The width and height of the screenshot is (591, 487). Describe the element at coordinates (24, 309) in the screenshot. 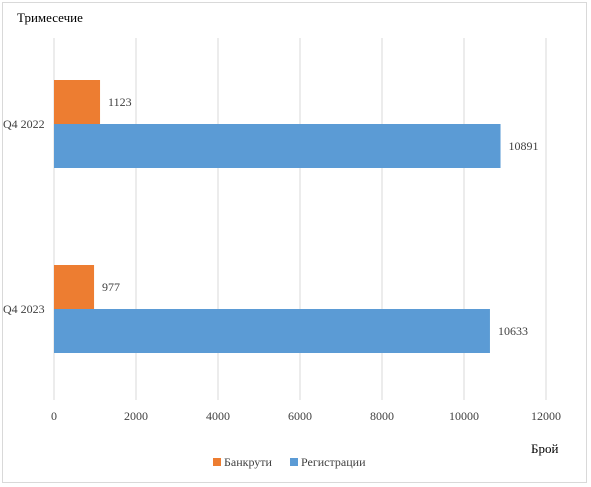

I see `category-label: Q4 2023` at that location.